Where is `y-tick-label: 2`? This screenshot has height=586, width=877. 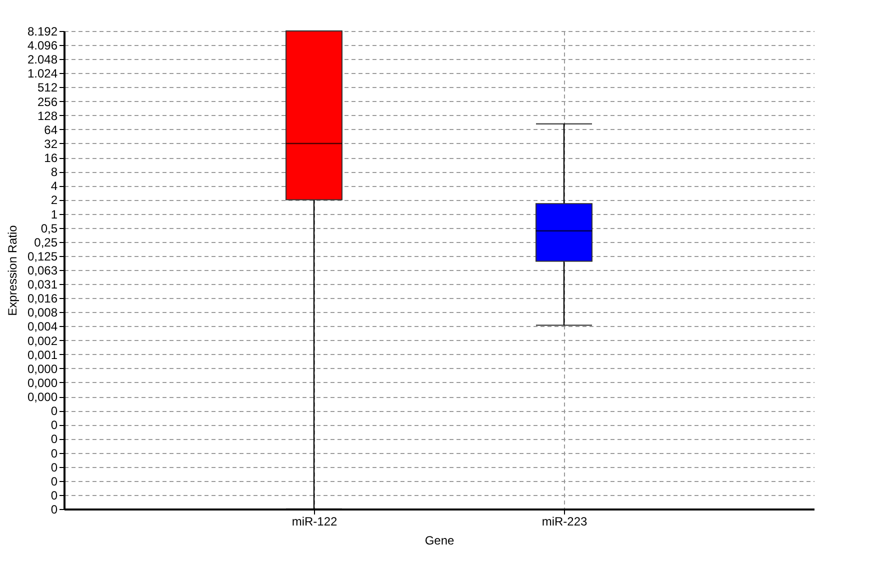
y-tick-label: 2 is located at coordinates (54, 200).